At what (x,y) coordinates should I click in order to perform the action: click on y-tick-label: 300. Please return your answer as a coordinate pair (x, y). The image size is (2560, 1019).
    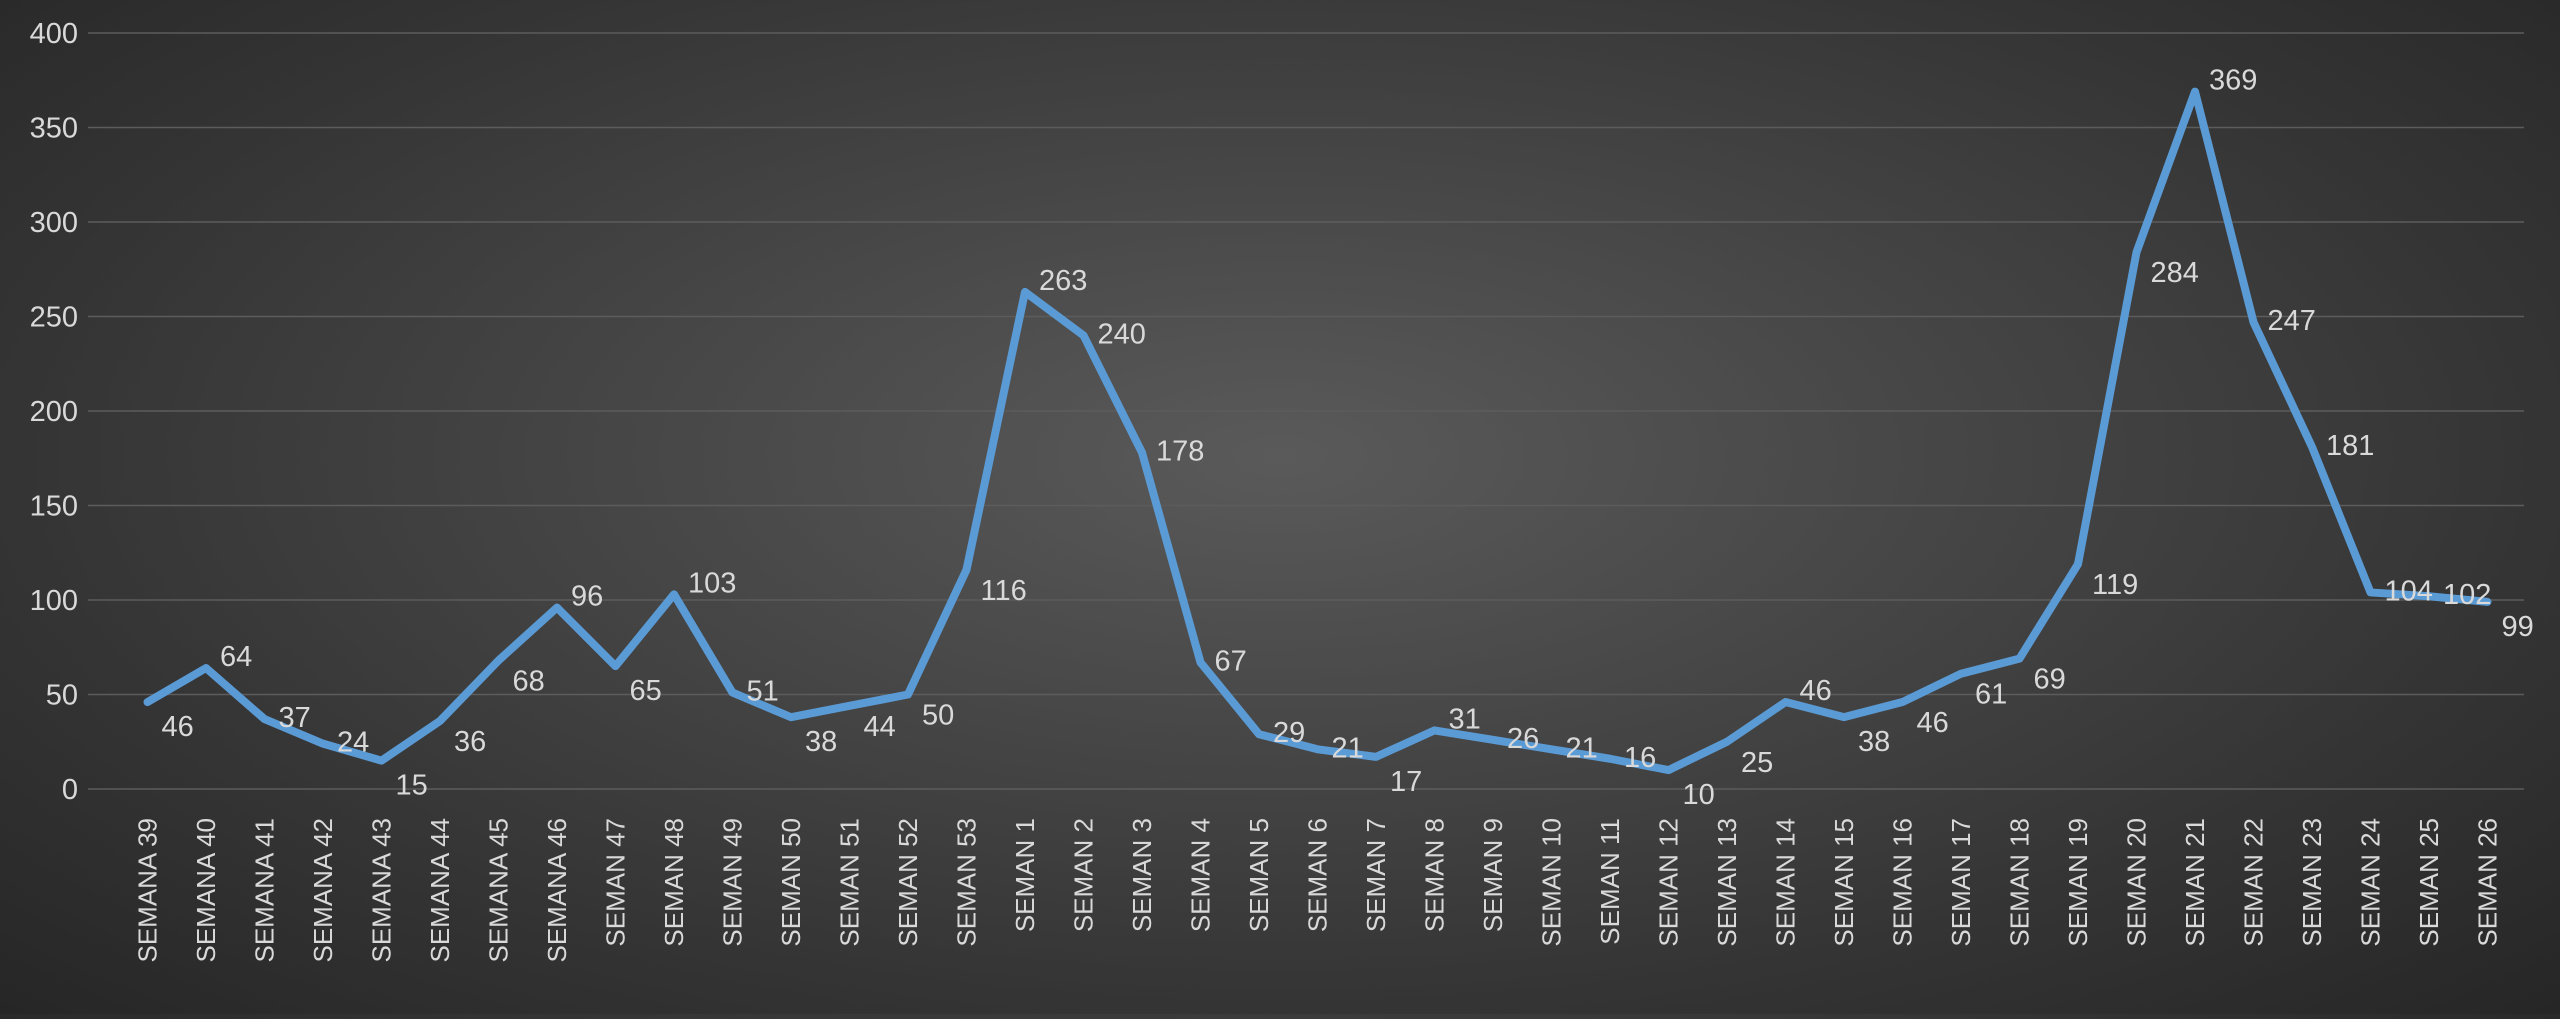
    Looking at the image, I should click on (54, 223).